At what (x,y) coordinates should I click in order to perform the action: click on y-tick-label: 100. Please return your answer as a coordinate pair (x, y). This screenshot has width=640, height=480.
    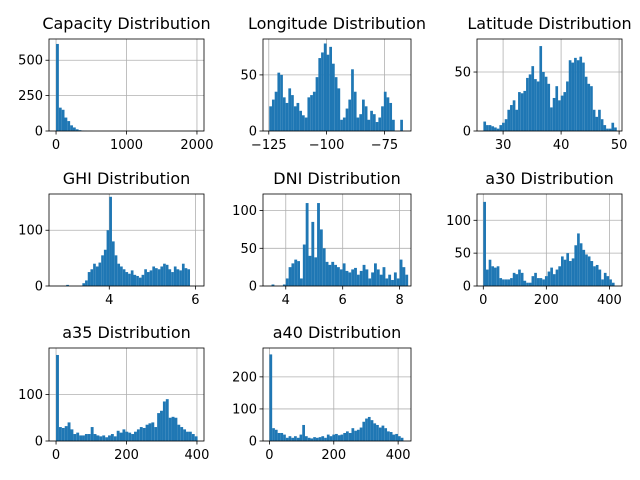
    Looking at the image, I should click on (244, 409).